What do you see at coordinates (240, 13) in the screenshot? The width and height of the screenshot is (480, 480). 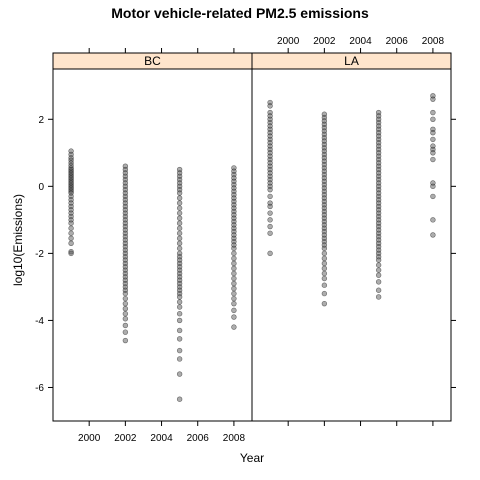 I see `chart-title: Motor vehicle-related PM2.5 emissions` at bounding box center [240, 13].